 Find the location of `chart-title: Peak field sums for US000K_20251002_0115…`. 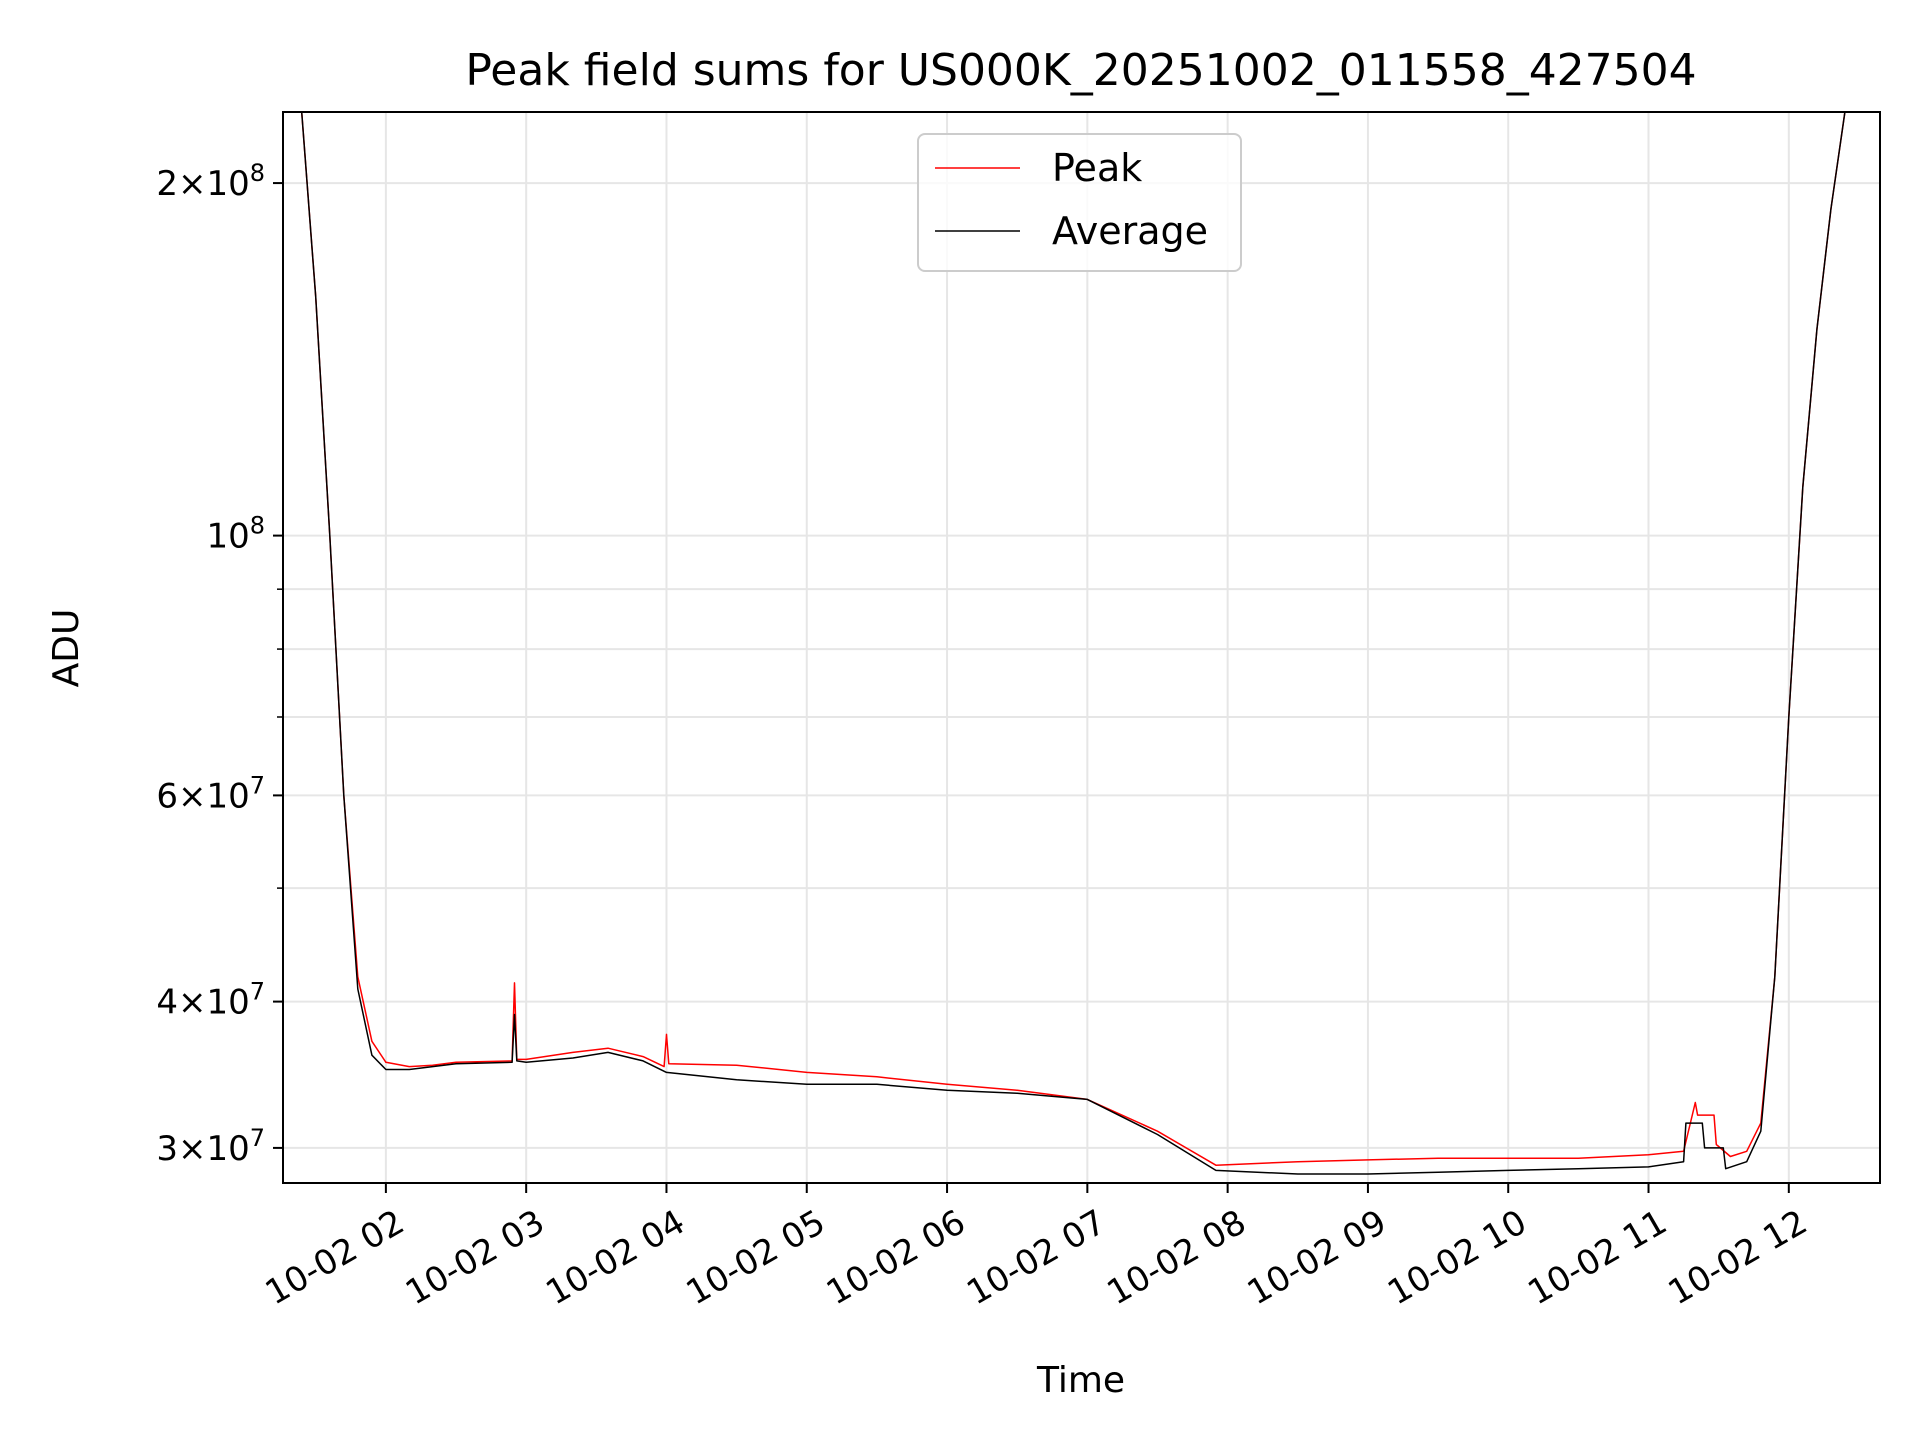

chart-title: Peak field sums for US000K_20251002_0115… is located at coordinates (1080, 70).